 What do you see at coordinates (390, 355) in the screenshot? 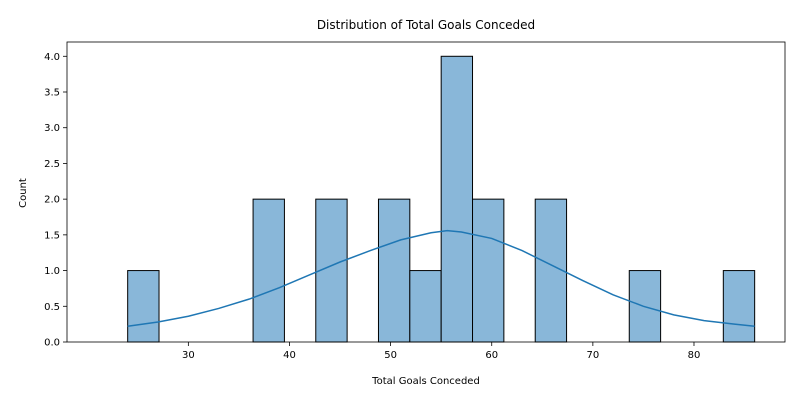
I see `x-tick-label: 50` at bounding box center [390, 355].